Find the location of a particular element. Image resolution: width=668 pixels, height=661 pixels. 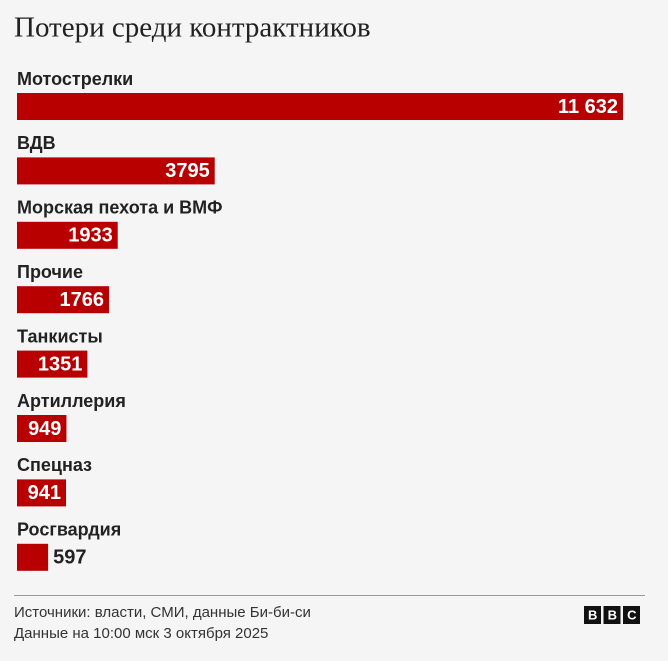

note: Данные на 10:00 мск 3 октября 2025 is located at coordinates (141, 633).